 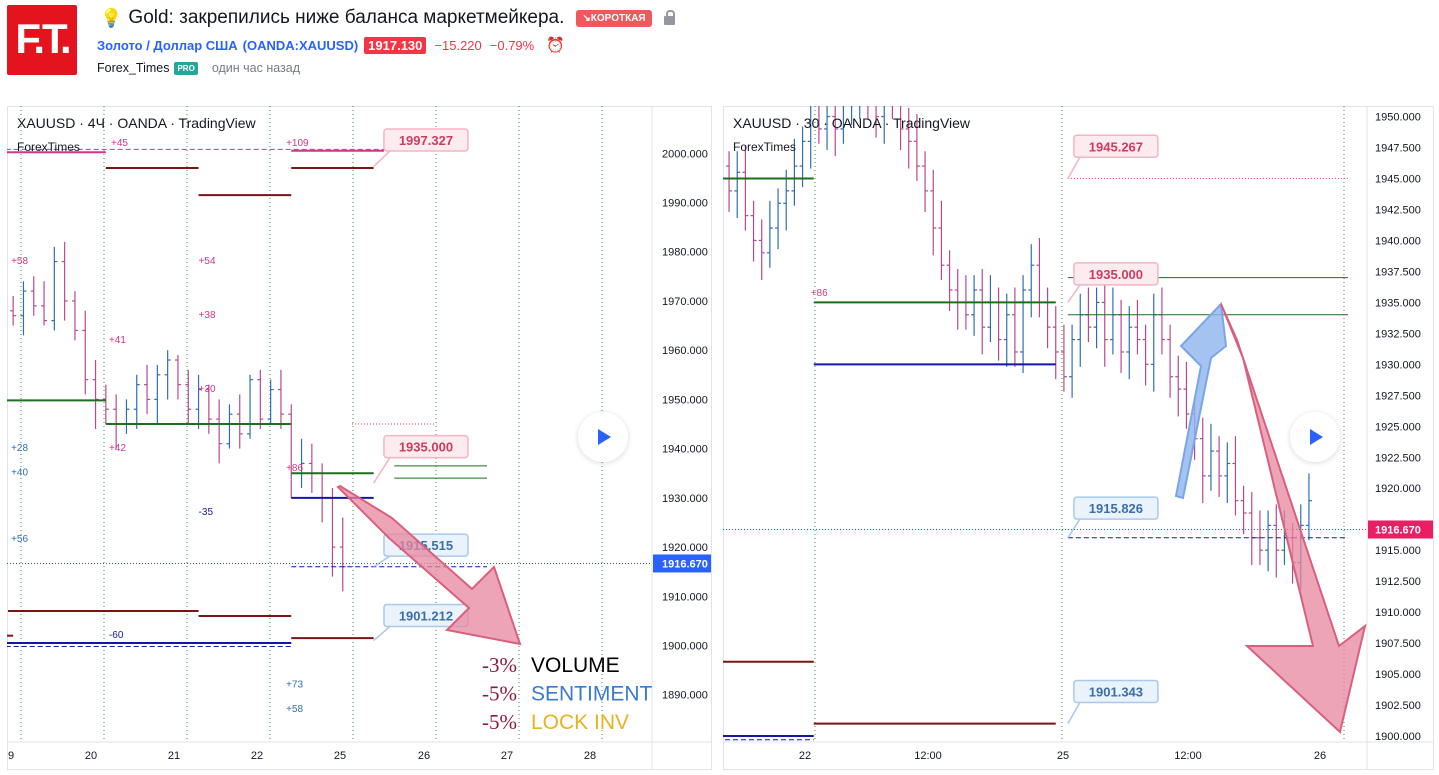 I want to click on y-tick-label: 1970.000, so click(x=685, y=302).